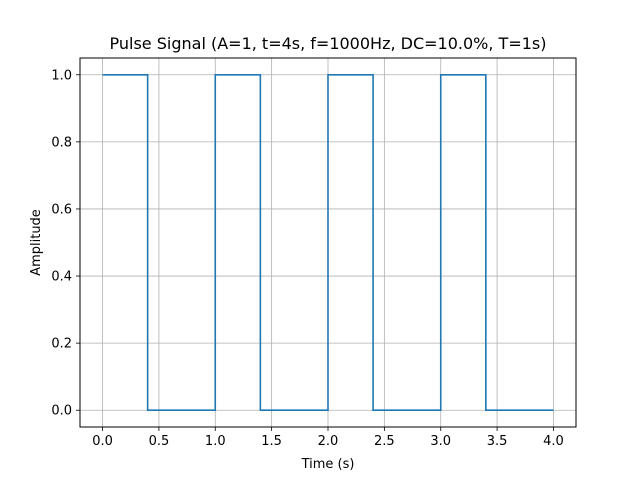 Image resolution: width=640 pixels, height=480 pixels. What do you see at coordinates (61, 277) in the screenshot?
I see `y-tick-label: 0.4` at bounding box center [61, 277].